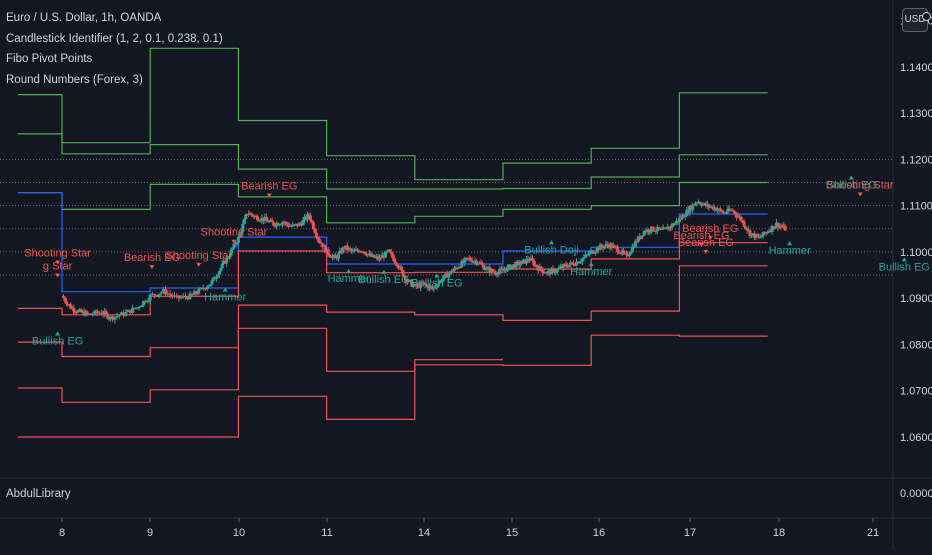 The image size is (932, 555). Describe the element at coordinates (916, 20) in the screenshot. I see `currency-badge: USD` at that location.